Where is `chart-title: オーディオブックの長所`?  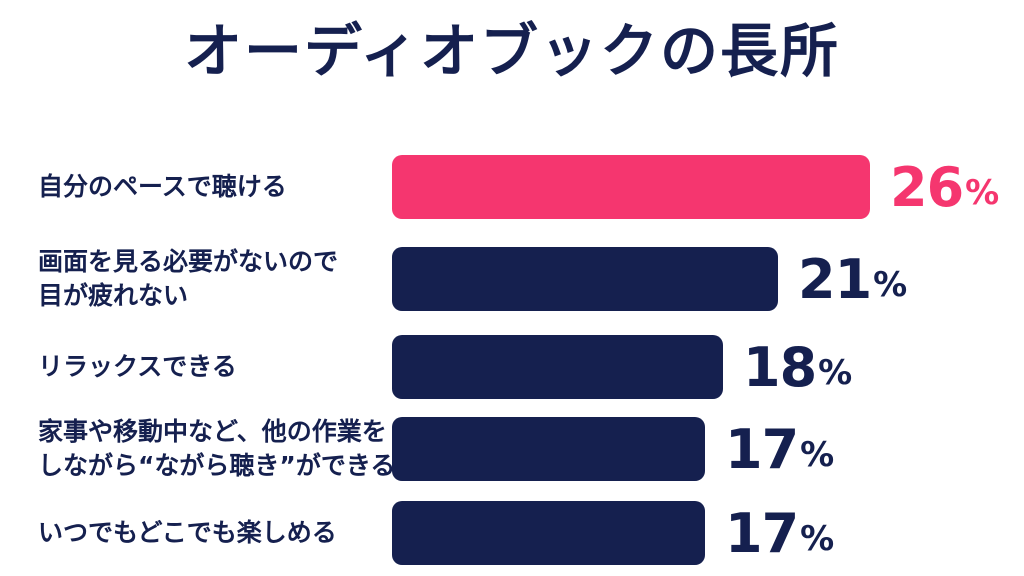
chart-title: オーディオブックの長所 is located at coordinates (512, 51).